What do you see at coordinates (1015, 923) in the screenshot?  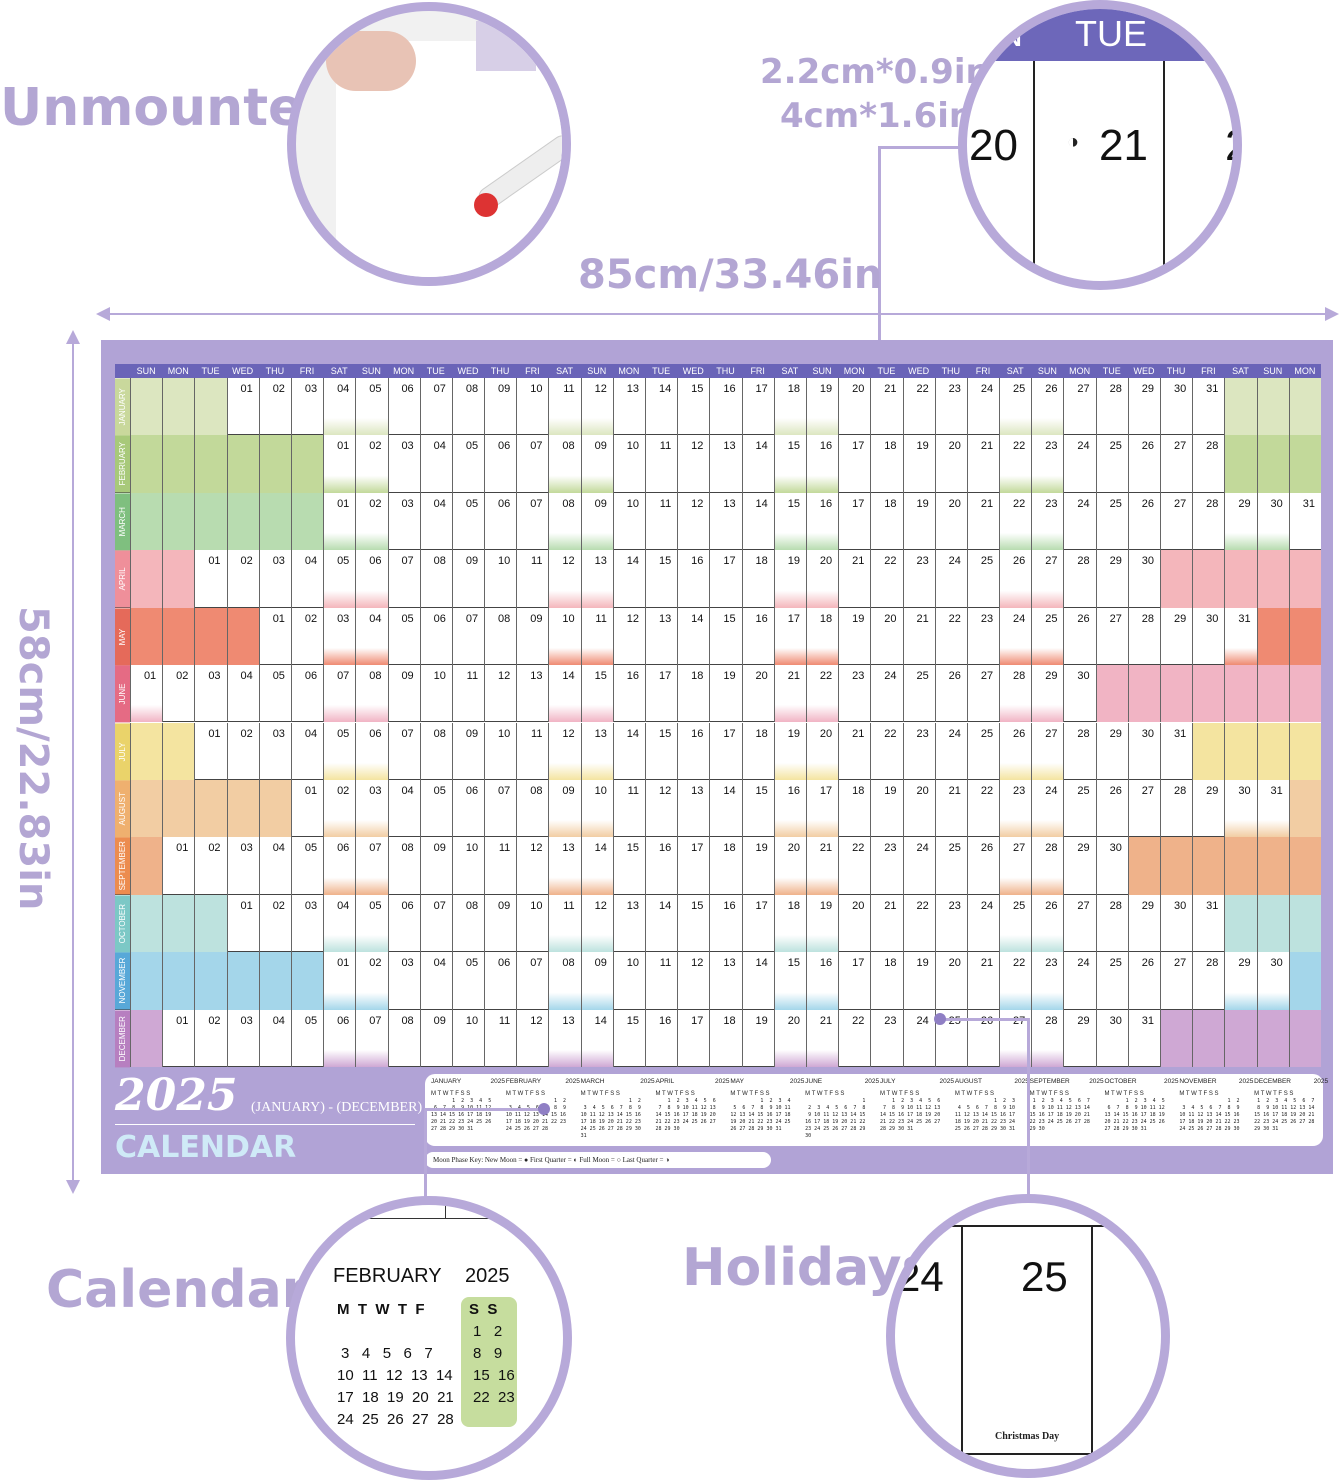 I see `day-cell: 25` at bounding box center [1015, 923].